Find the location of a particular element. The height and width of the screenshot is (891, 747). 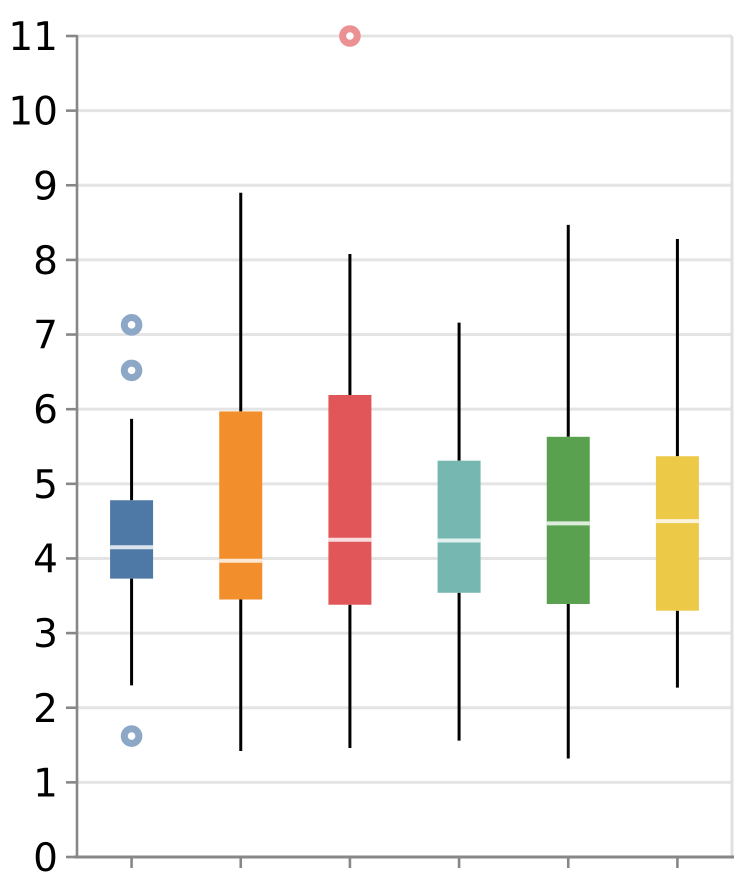

y-tick-label-6: 6 is located at coordinates (45, 410).